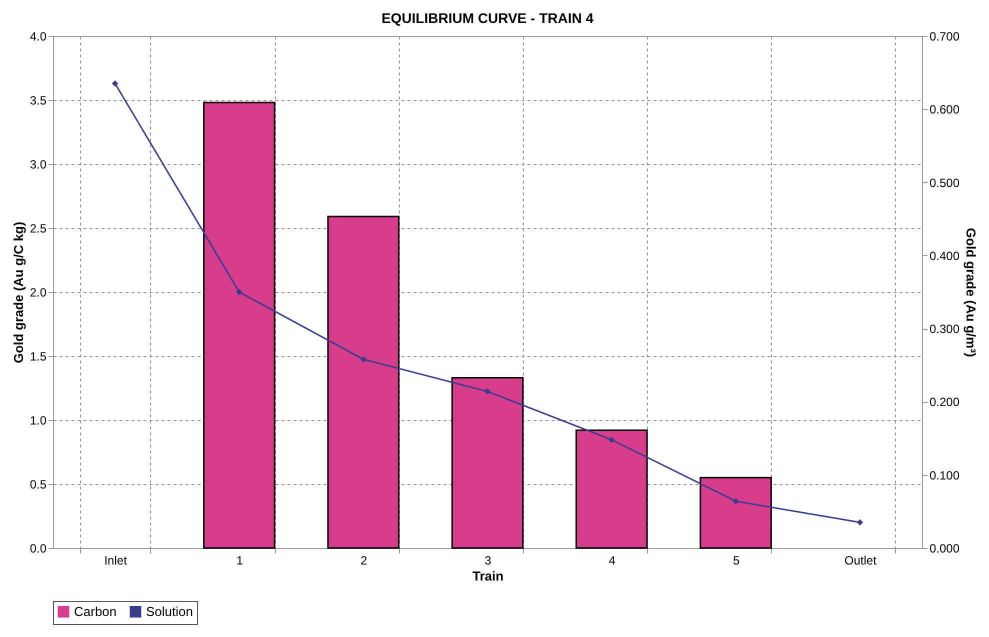  I want to click on y2-tick-label: 0.200, so click(945, 402).